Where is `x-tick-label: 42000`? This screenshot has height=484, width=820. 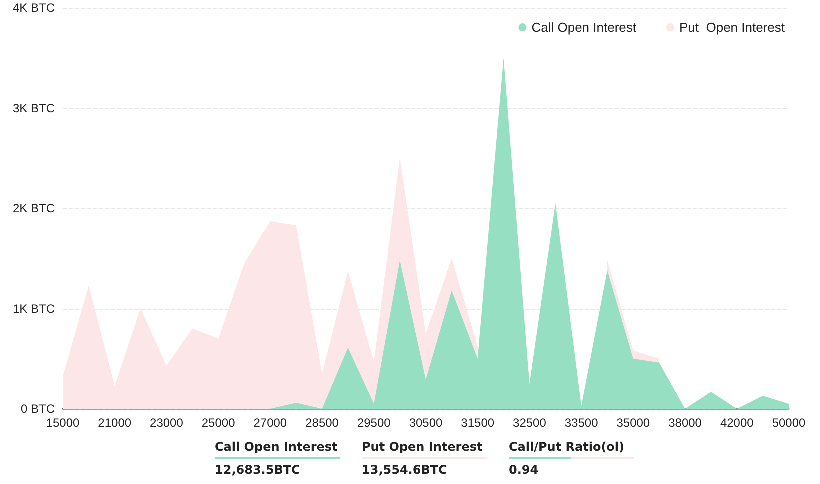
x-tick-label: 42000 is located at coordinates (737, 423).